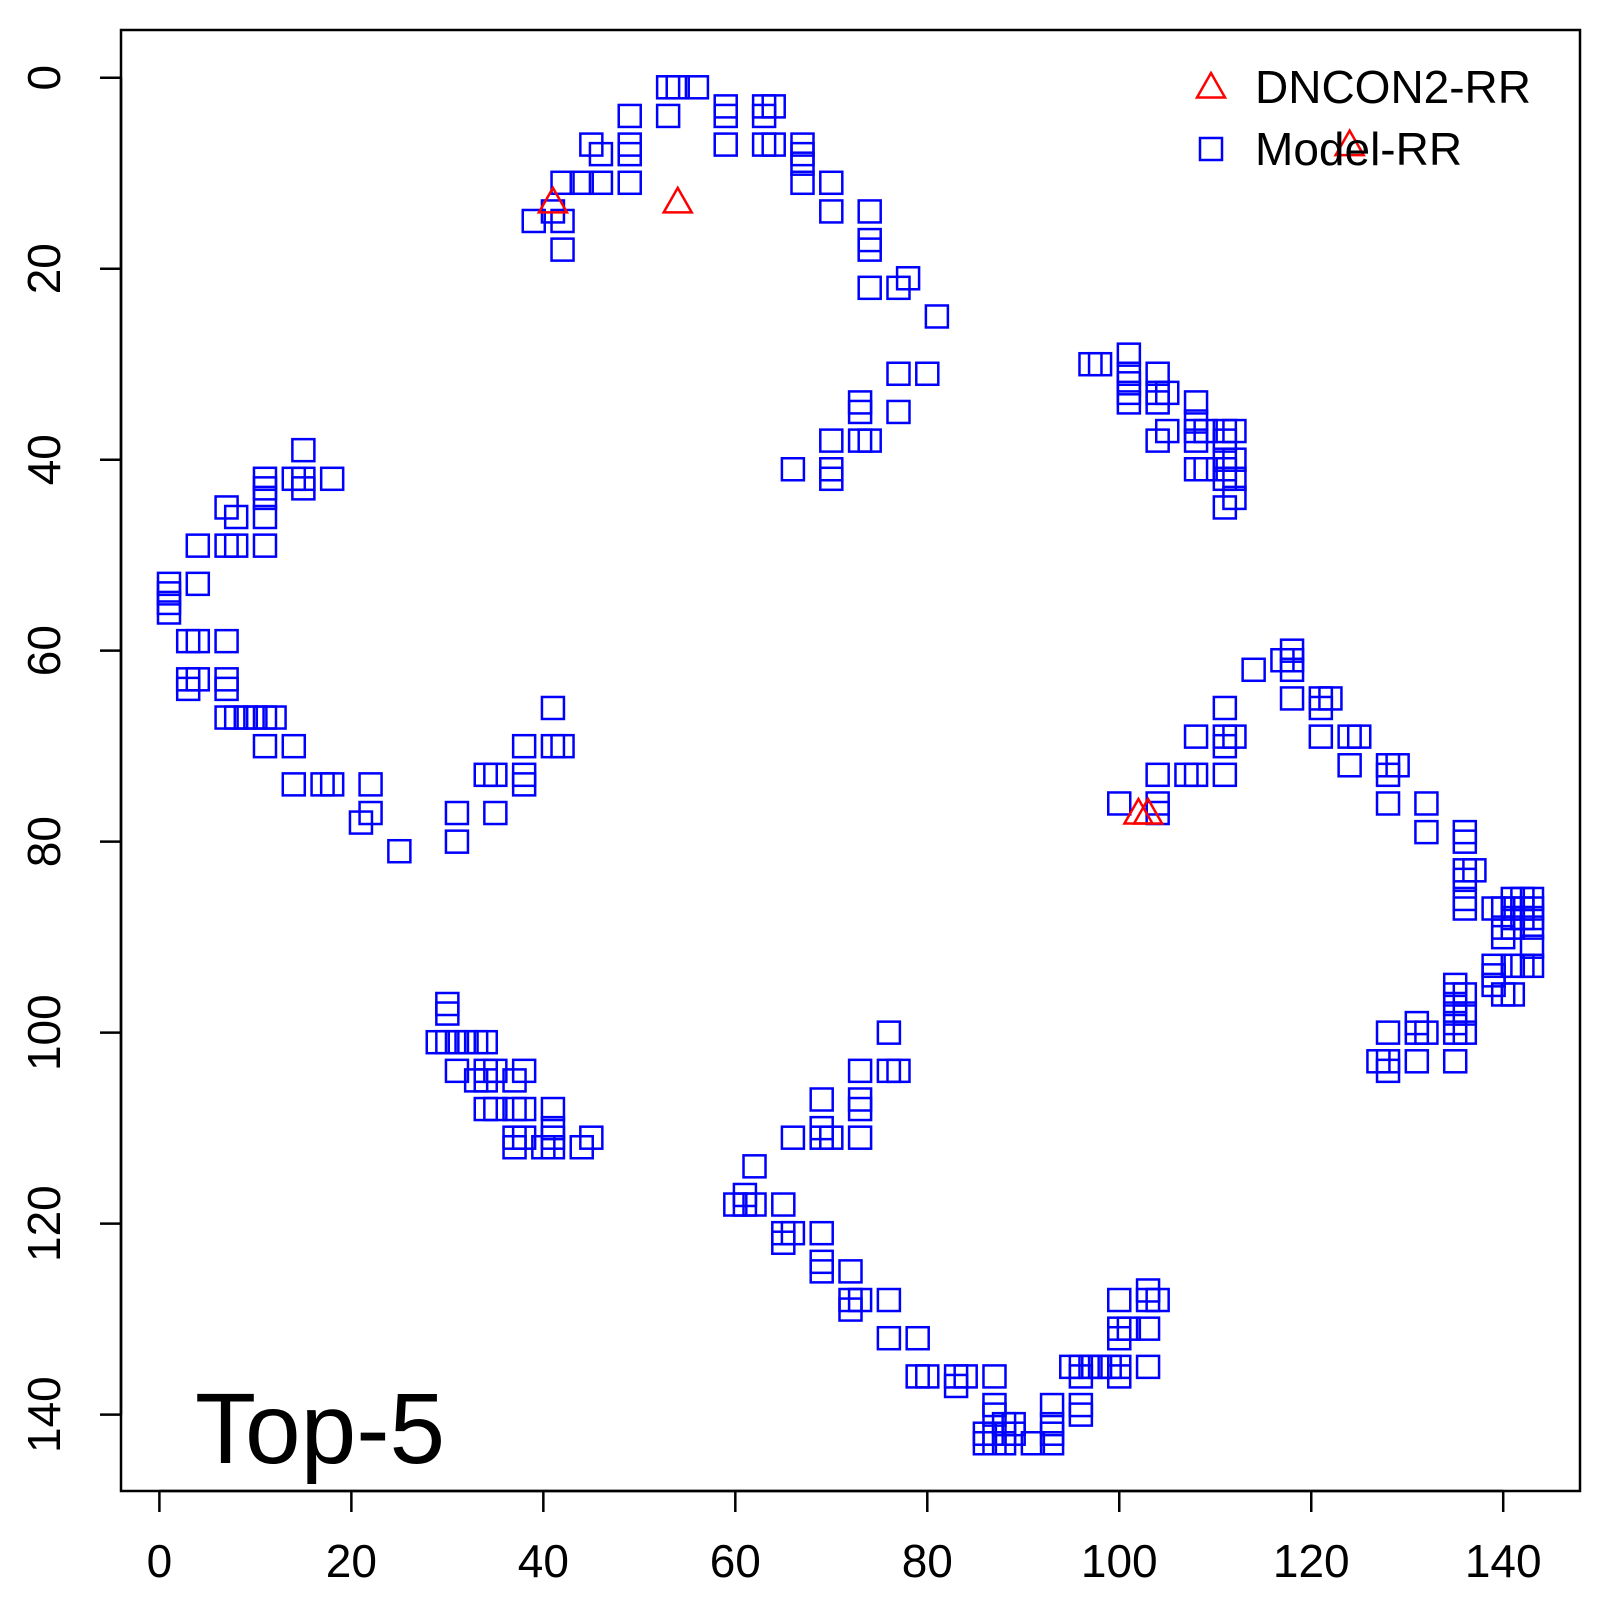 The height and width of the screenshot is (1600, 1600). What do you see at coordinates (44, 650) in the screenshot?
I see `y-tick-label: 60` at bounding box center [44, 650].